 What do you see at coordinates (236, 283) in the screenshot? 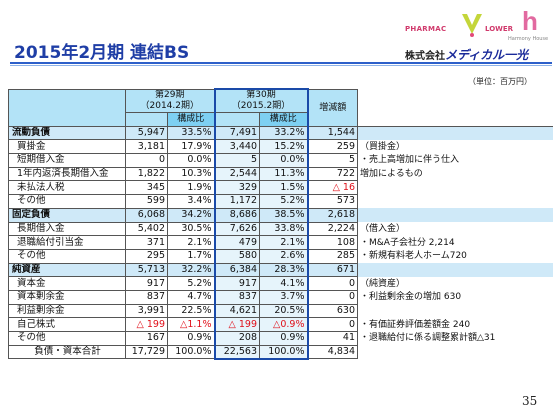
I see `fy30-amount: 917` at bounding box center [236, 283].